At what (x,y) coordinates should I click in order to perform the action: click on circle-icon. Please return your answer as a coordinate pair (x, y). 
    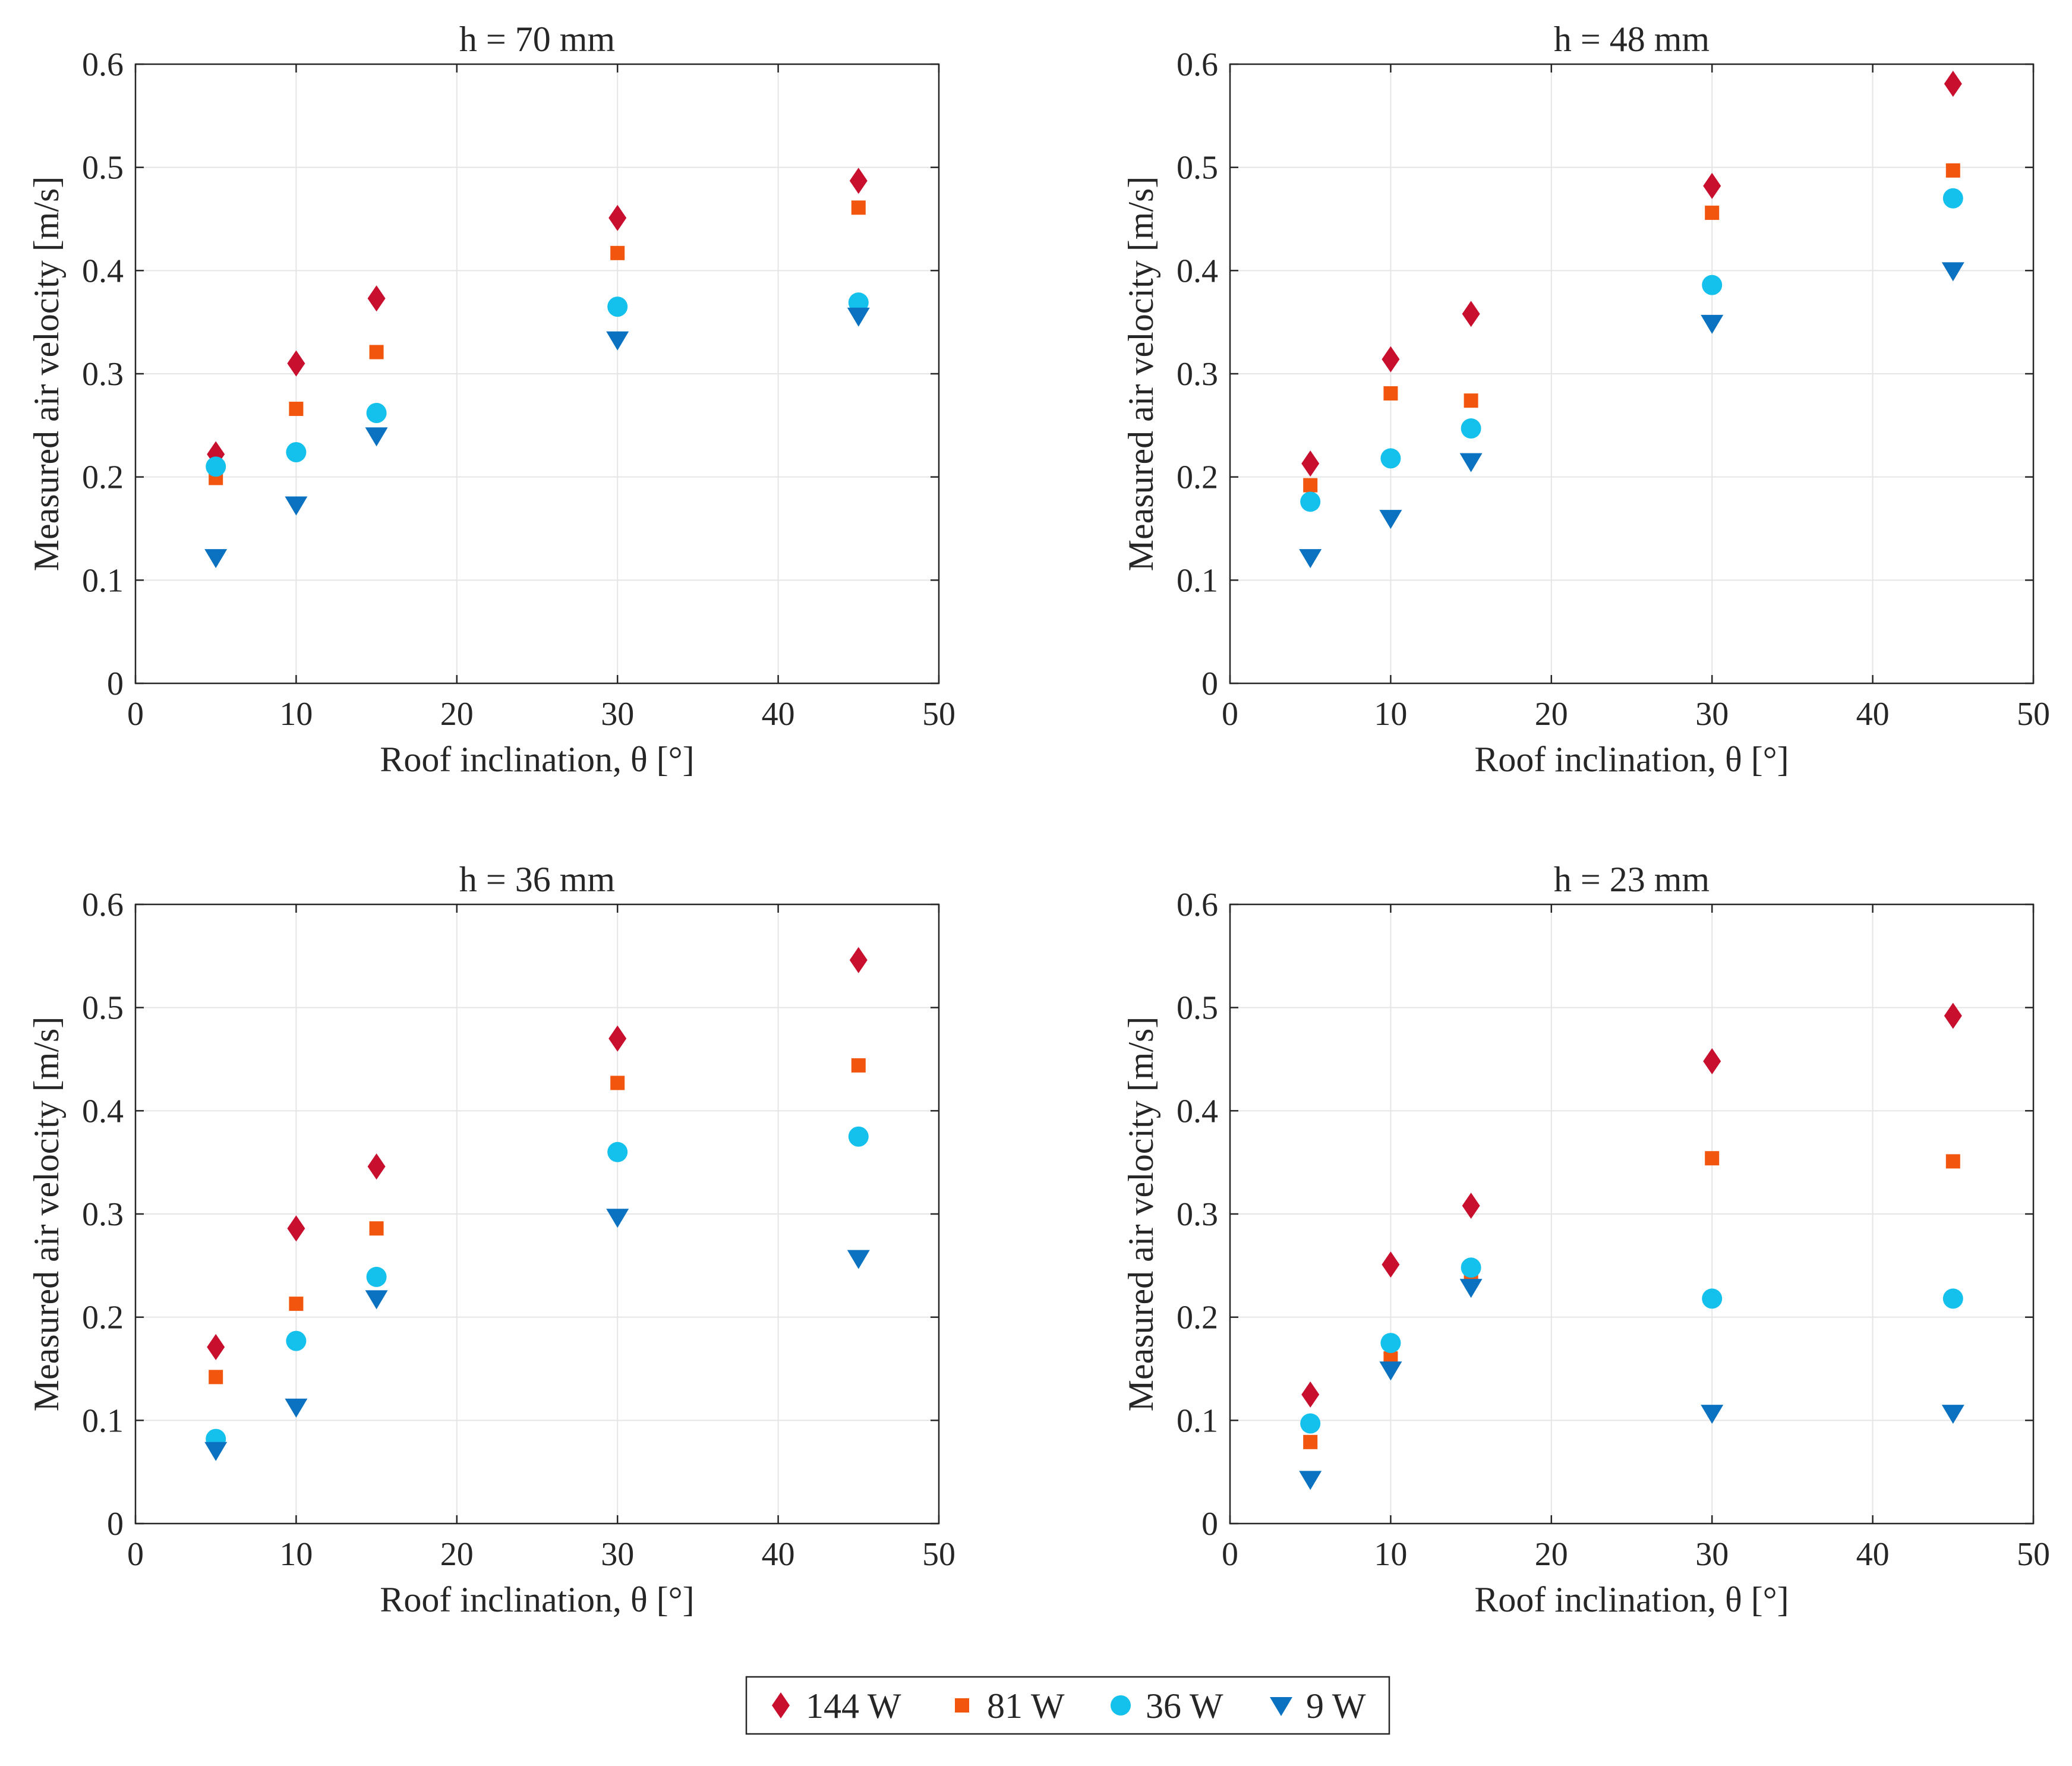
    Looking at the image, I should click on (1121, 1705).